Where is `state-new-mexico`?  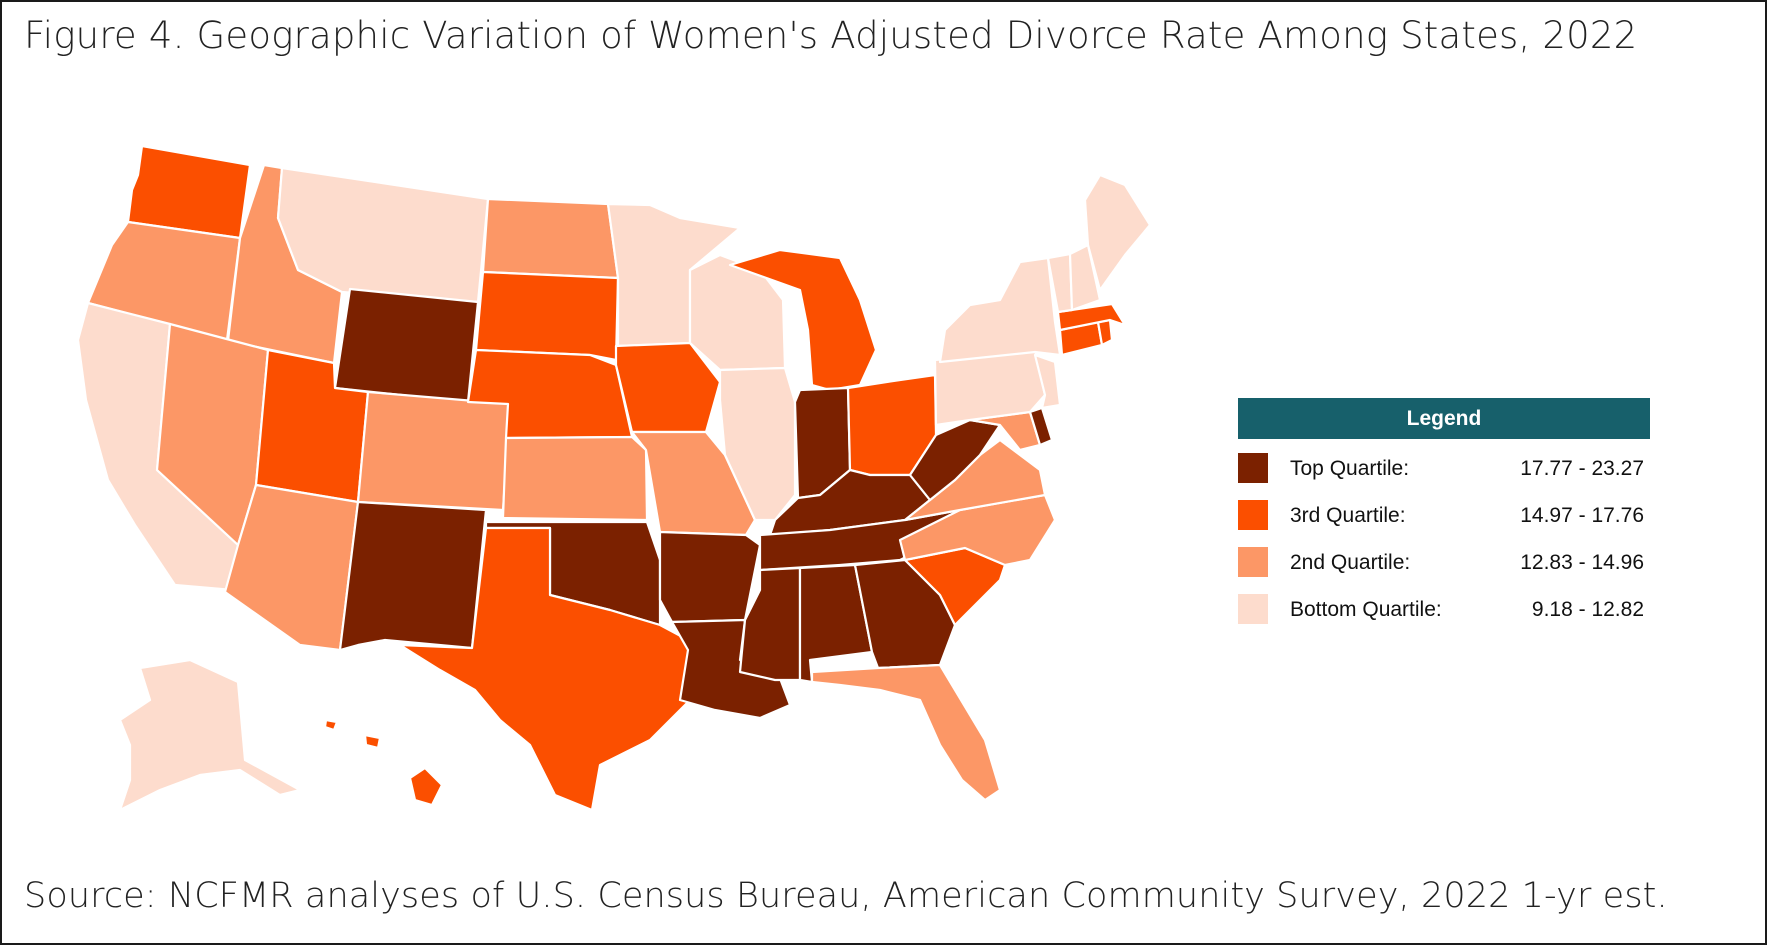
state-new-mexico is located at coordinates (413, 576).